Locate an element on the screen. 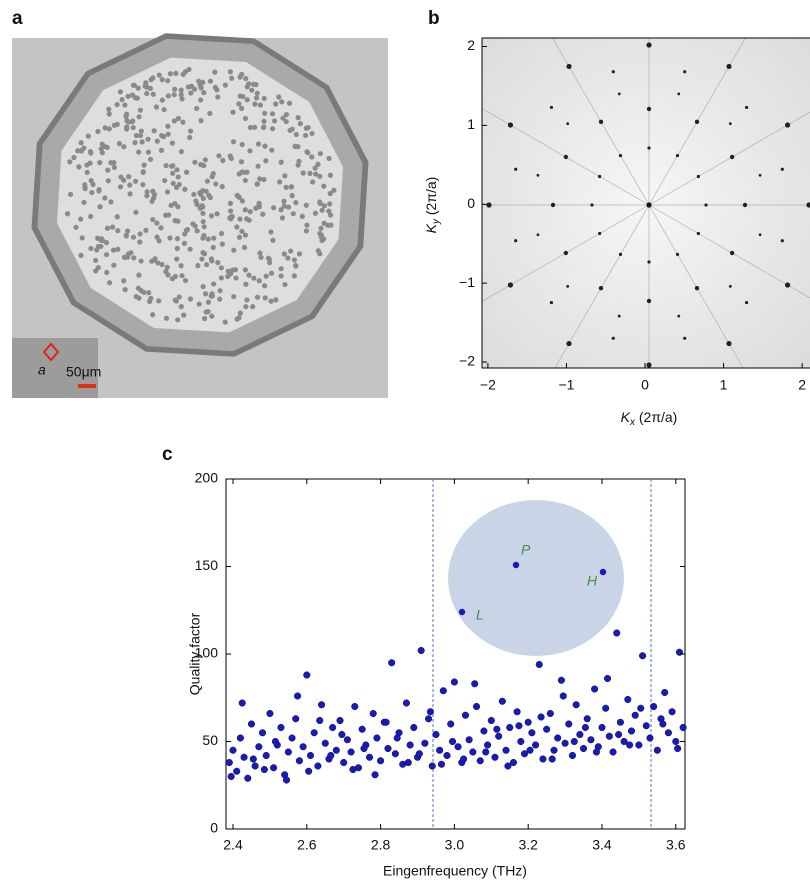  x-axis-label: Kx (2π/a) is located at coordinates (649, 418).